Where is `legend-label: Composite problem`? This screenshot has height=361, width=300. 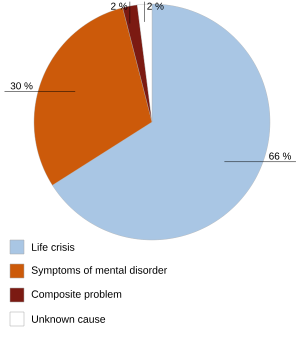 legend-label: Composite problem is located at coordinates (77, 295).